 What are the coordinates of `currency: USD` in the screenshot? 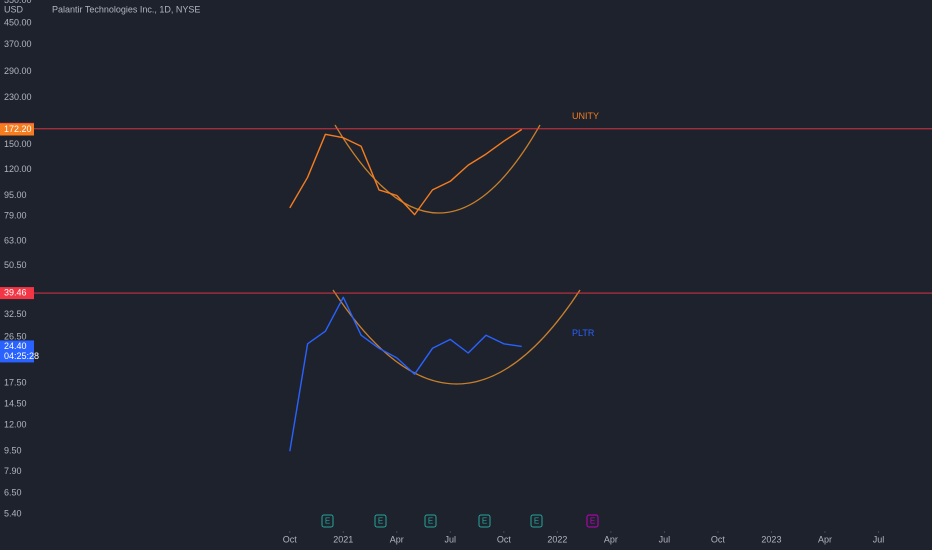 It's located at (14, 9).